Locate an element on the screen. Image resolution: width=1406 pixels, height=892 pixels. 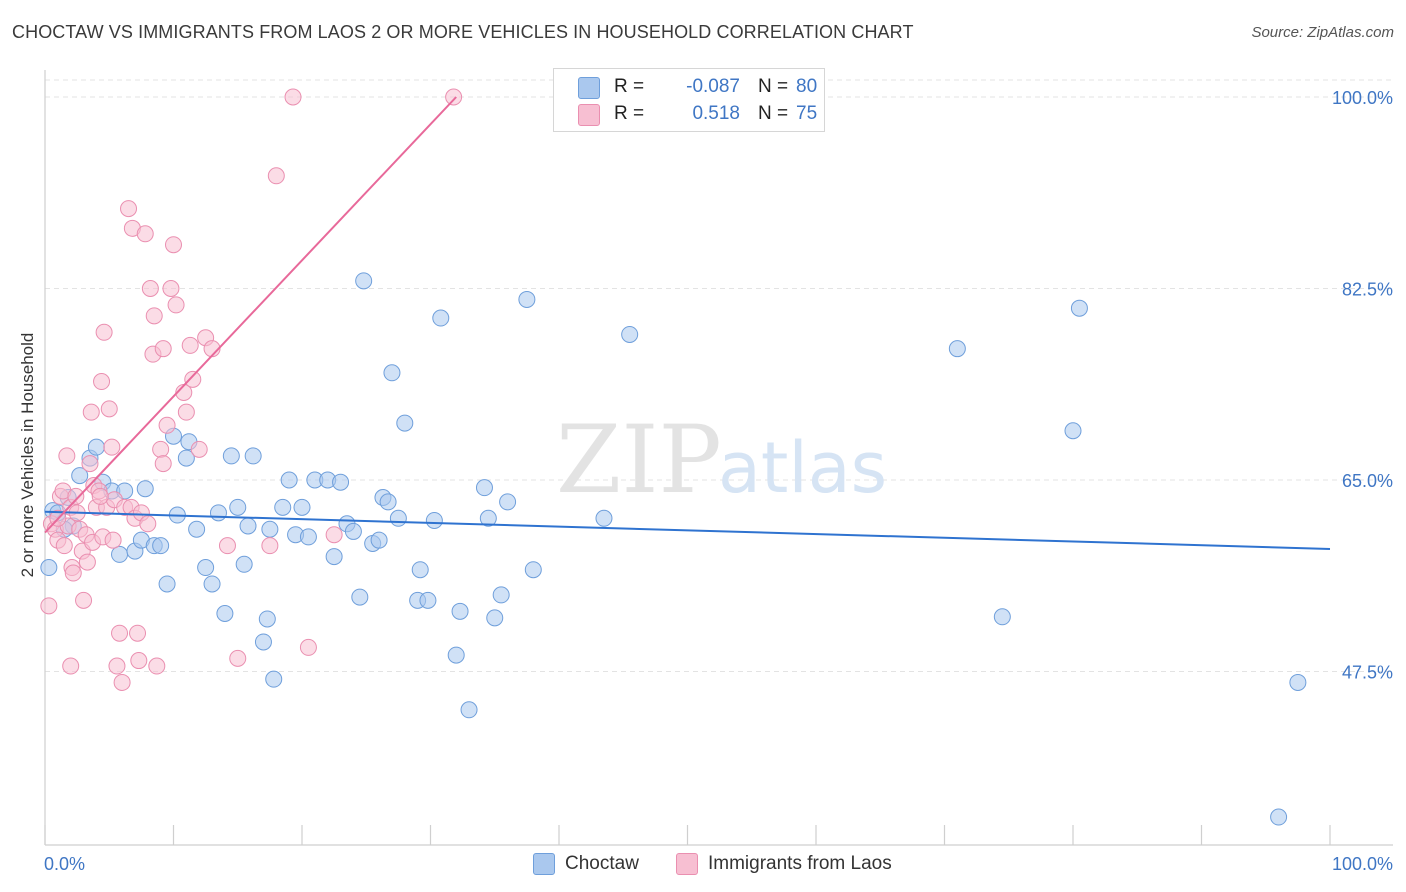
source-label: Source: ZipAtlas.com is located at coordinates (1322, 32).